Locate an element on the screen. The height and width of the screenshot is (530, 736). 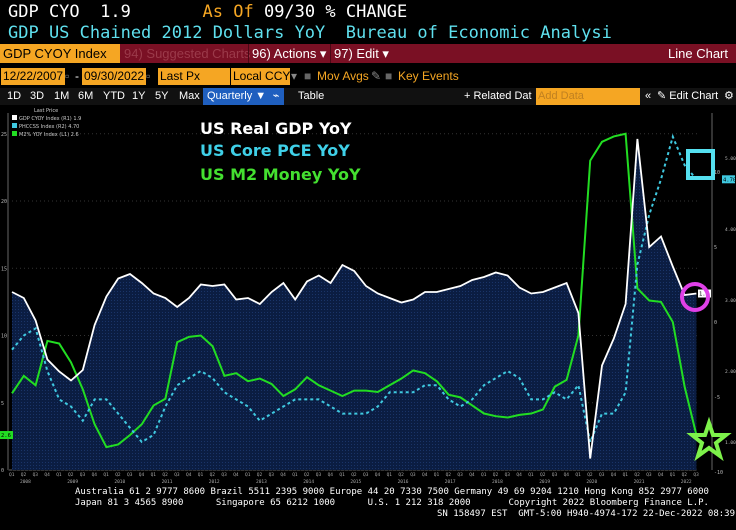
period-6m: 6M is located at coordinates (86, 96).